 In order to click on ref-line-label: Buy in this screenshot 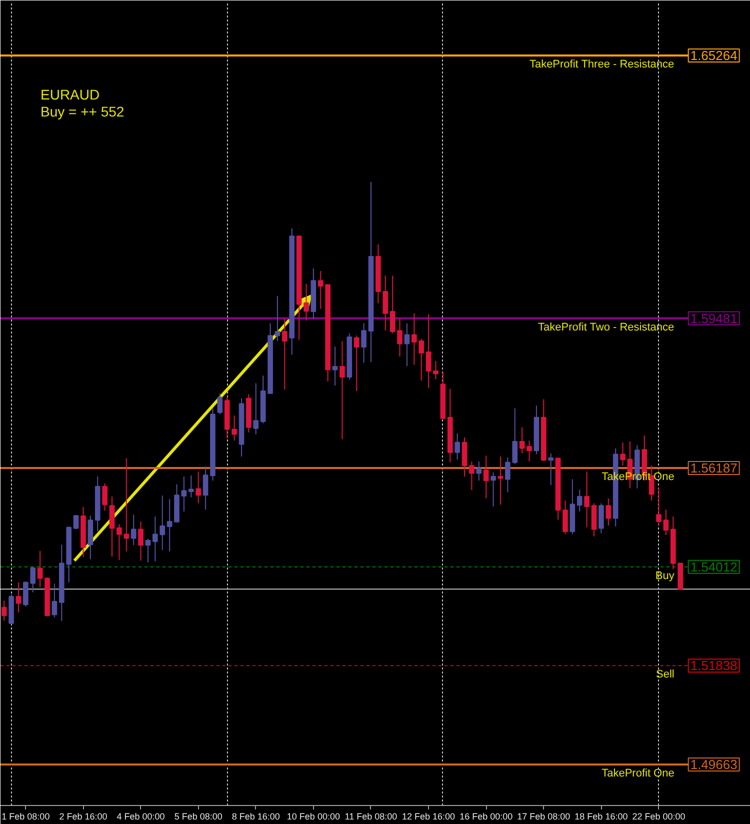, I will do `click(665, 576)`.